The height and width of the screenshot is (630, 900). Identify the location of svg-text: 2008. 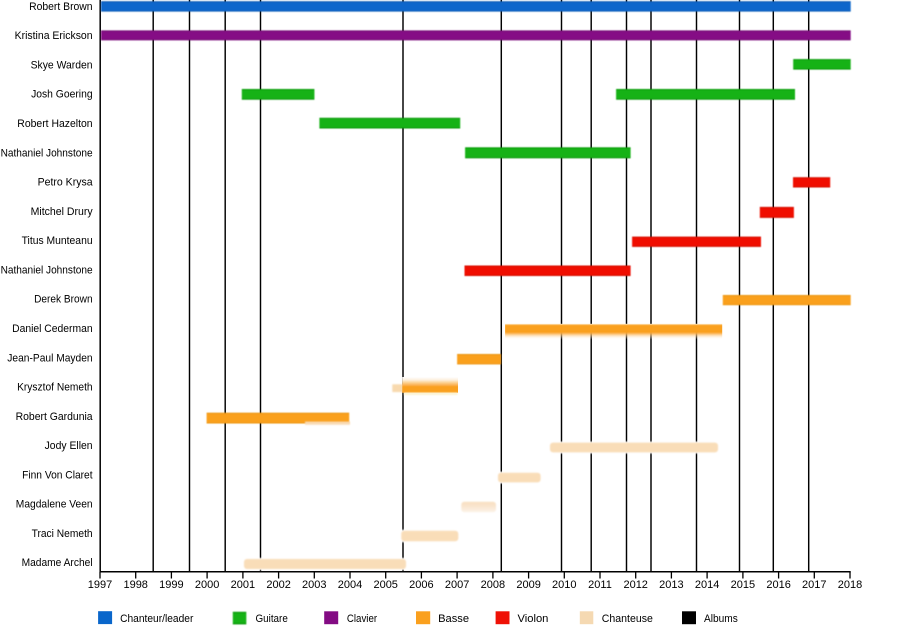
(493, 585).